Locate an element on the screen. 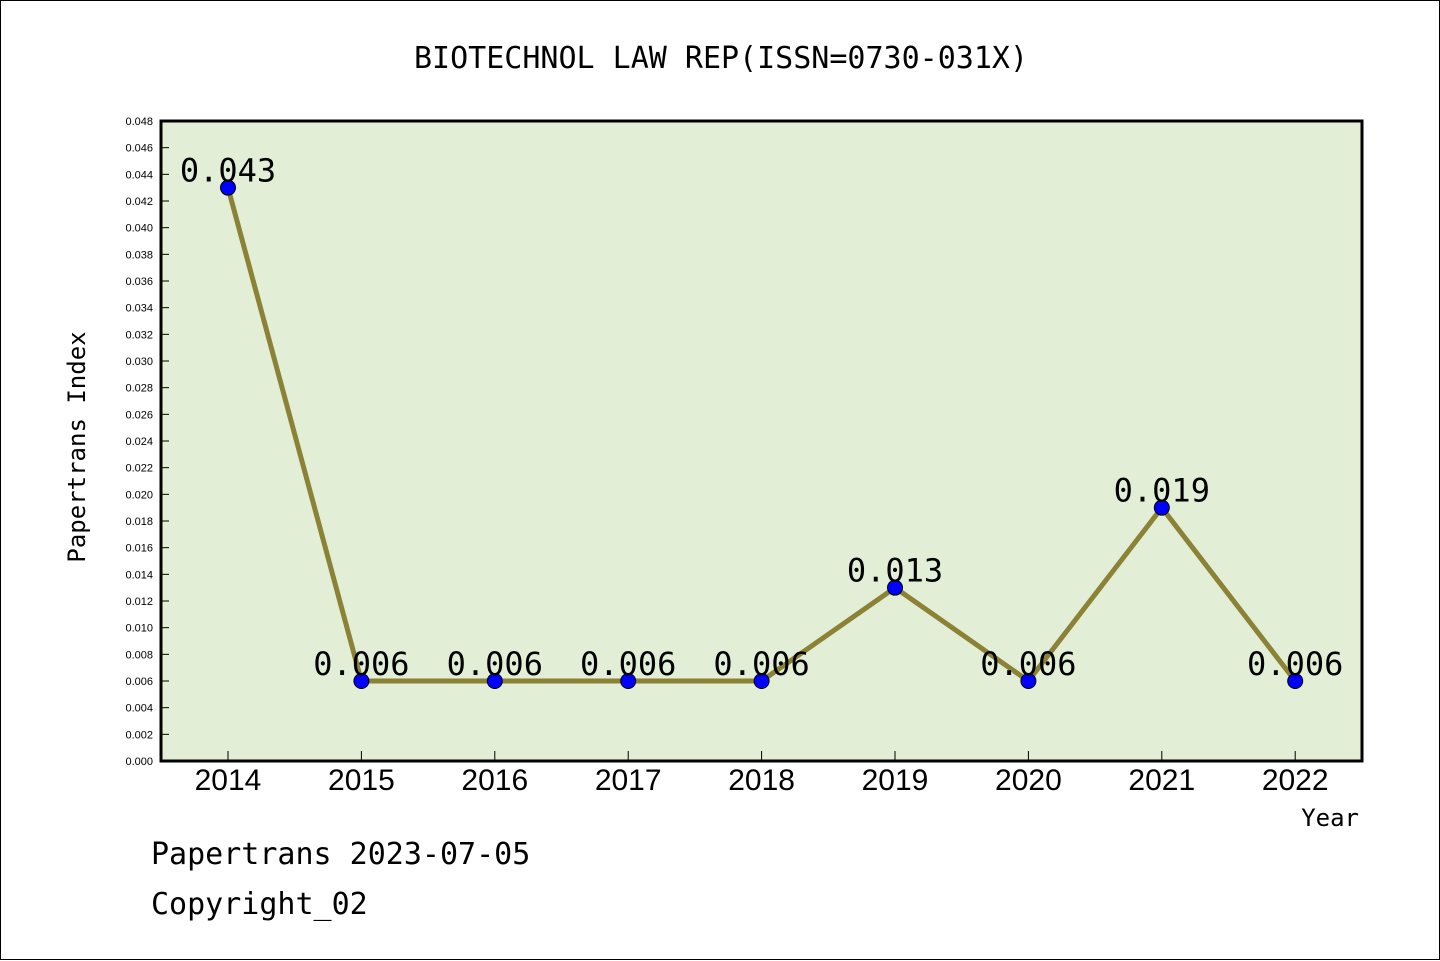  x-tick-label: 2020 is located at coordinates (1028, 780).